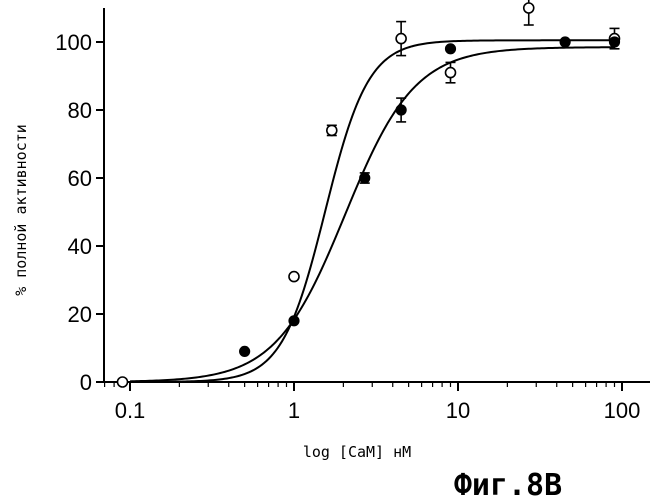 This screenshot has height=500, width=660. I want to click on y-tick-label: 20, so click(80, 314).